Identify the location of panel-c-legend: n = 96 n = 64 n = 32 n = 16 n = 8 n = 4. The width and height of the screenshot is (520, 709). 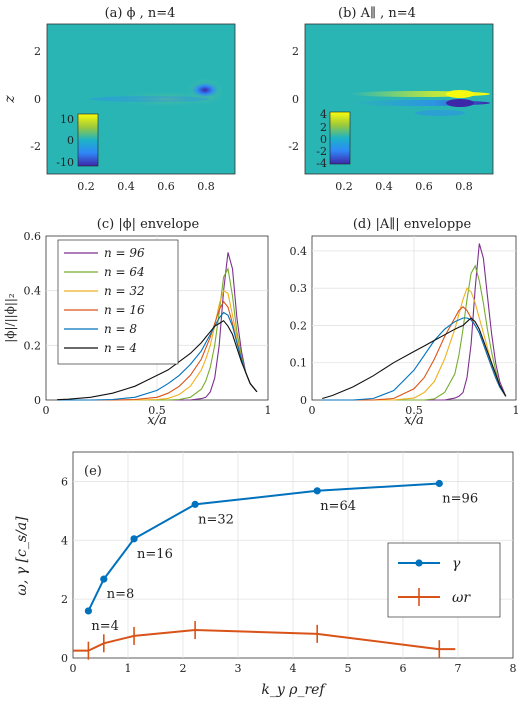
(118, 302).